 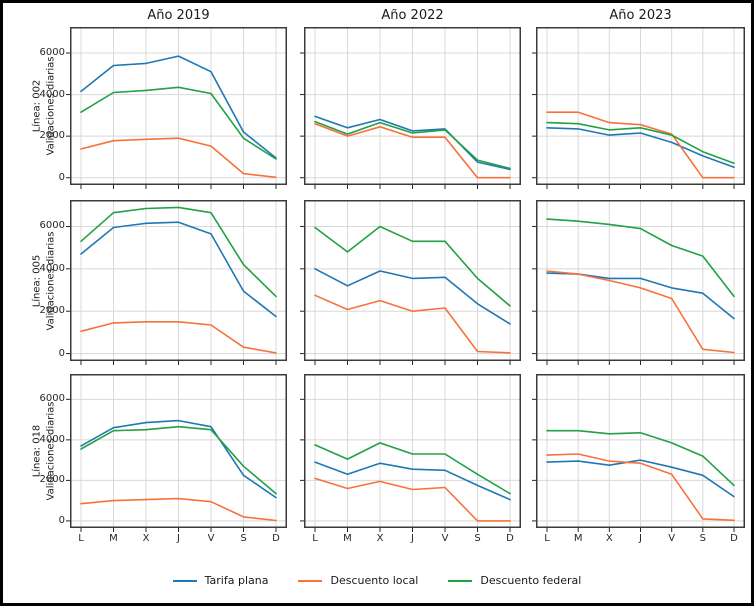 I want to click on legend-item-tarifa-plana: Tarifa plana, so click(x=220, y=580).